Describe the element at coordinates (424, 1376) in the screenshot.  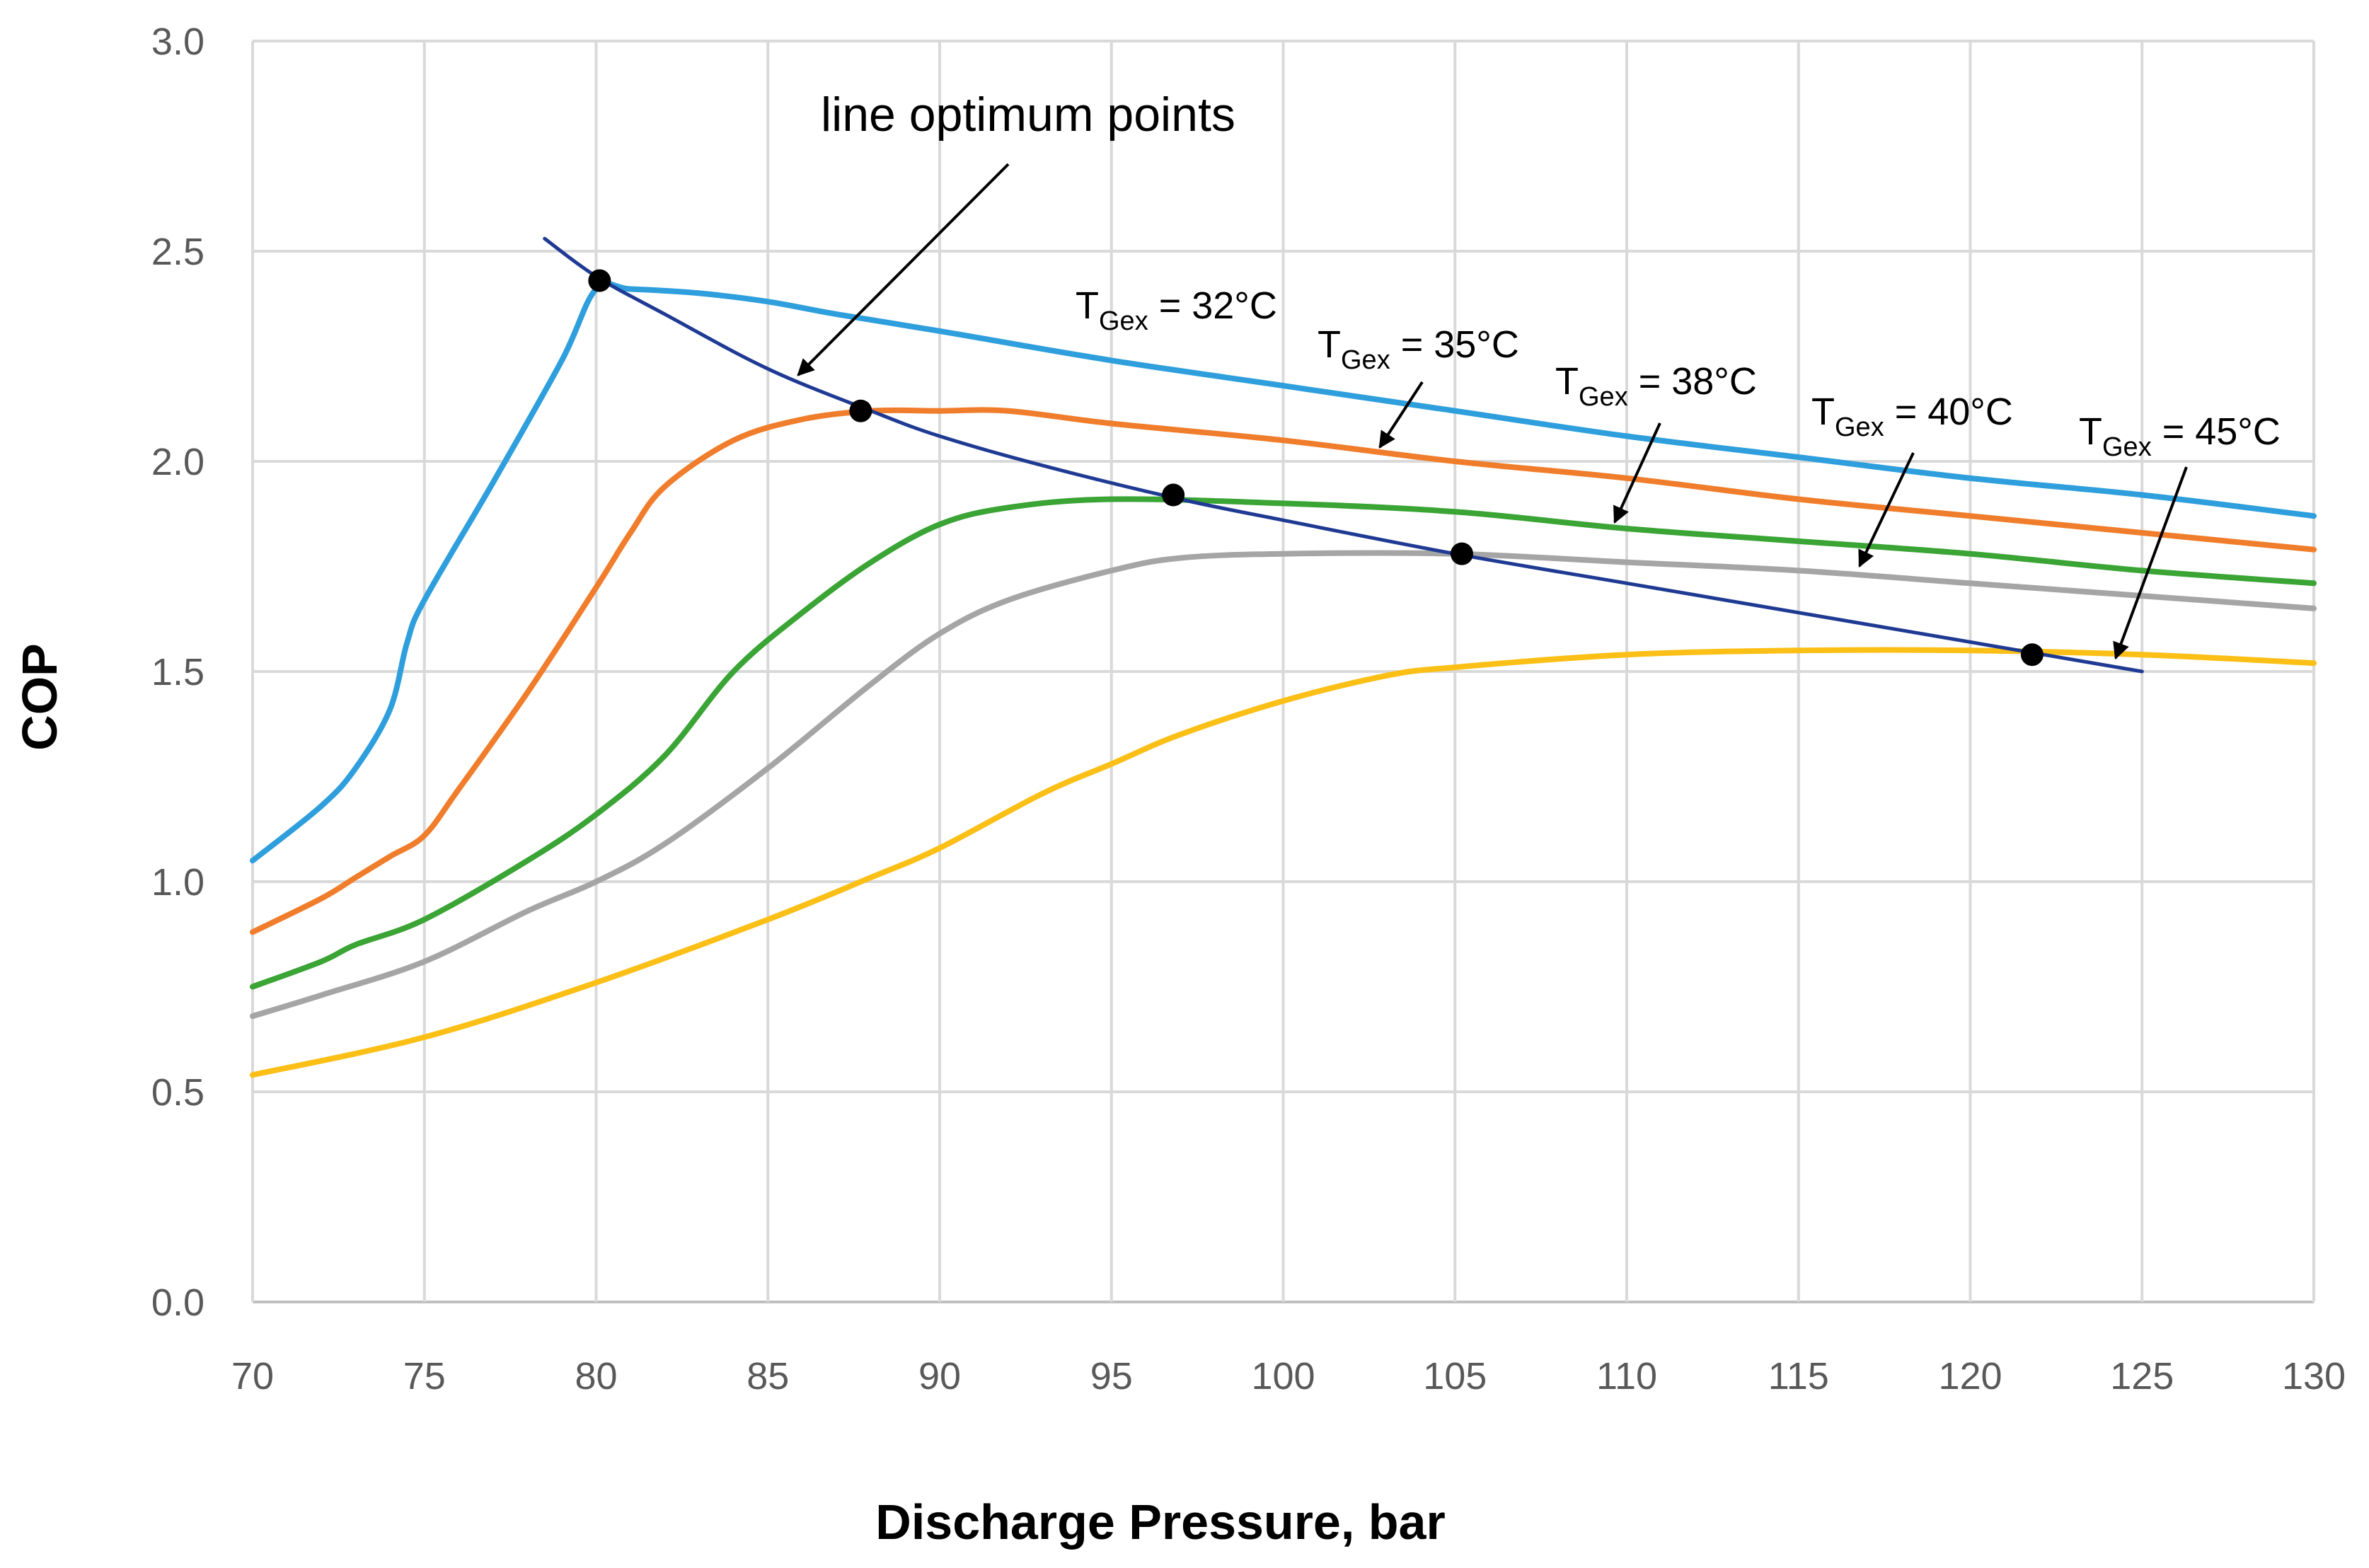
I see `x-tick-label: 75` at that location.